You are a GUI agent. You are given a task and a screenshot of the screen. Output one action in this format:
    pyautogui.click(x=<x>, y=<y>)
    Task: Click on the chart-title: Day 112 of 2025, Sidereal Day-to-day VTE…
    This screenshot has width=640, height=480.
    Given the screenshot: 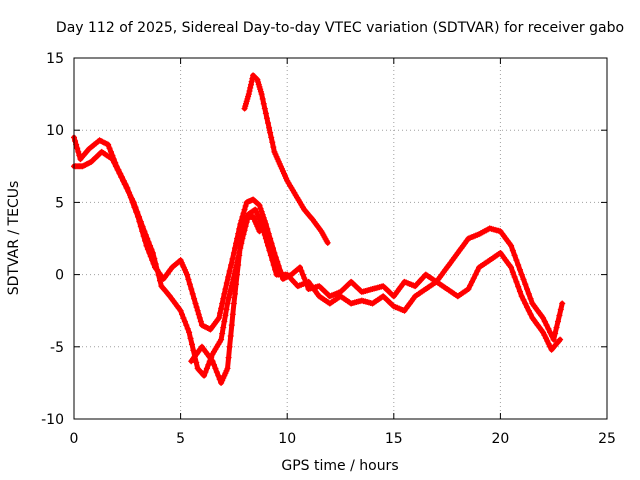 What is the action you would take?
    pyautogui.click(x=340, y=28)
    